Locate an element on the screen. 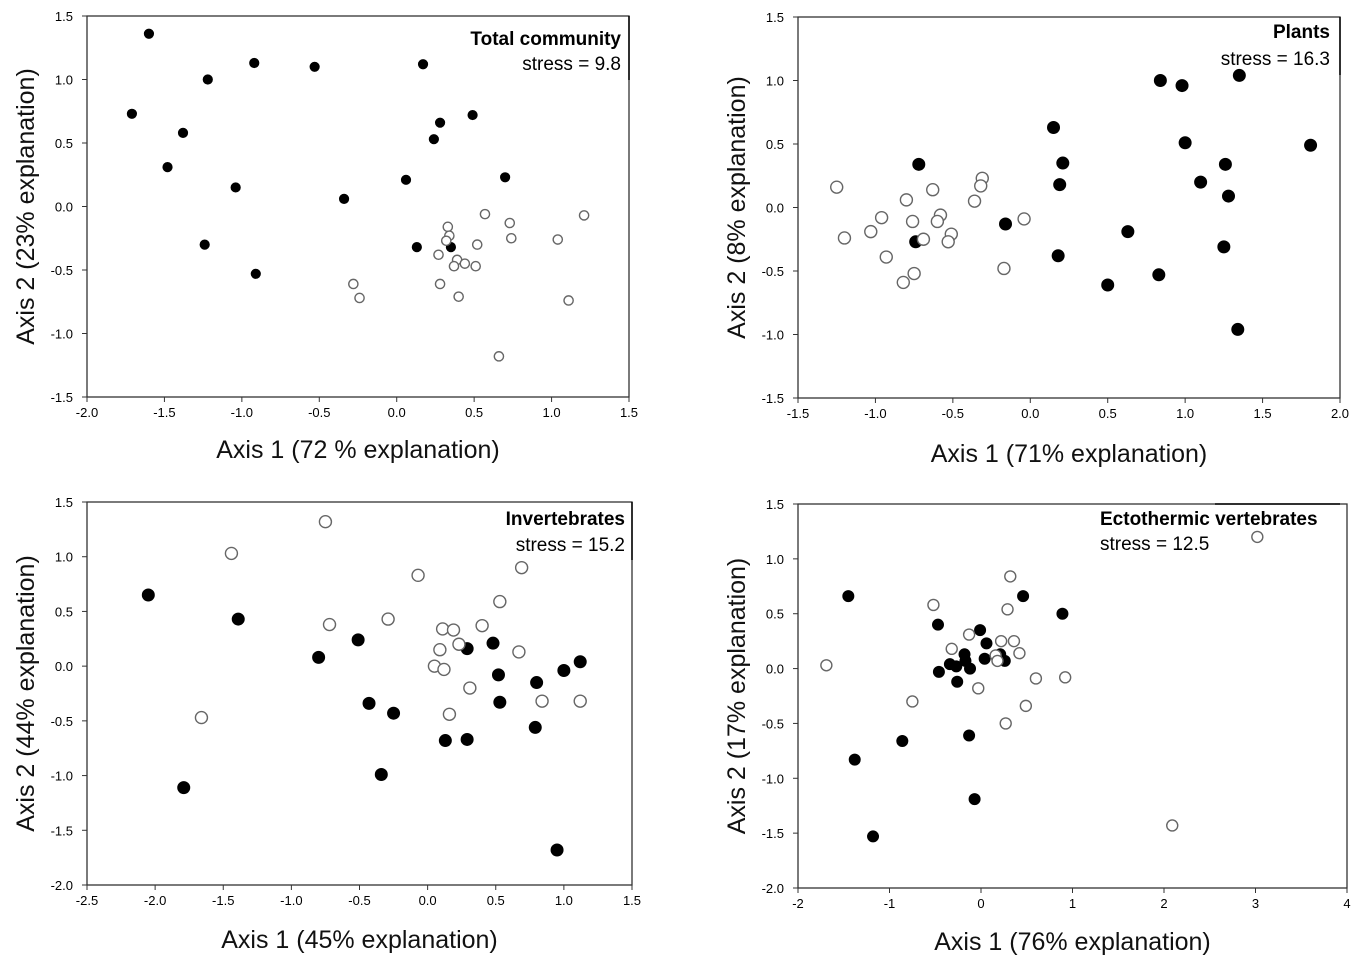  y-tick-label: -0.5 is located at coordinates (62, 270).